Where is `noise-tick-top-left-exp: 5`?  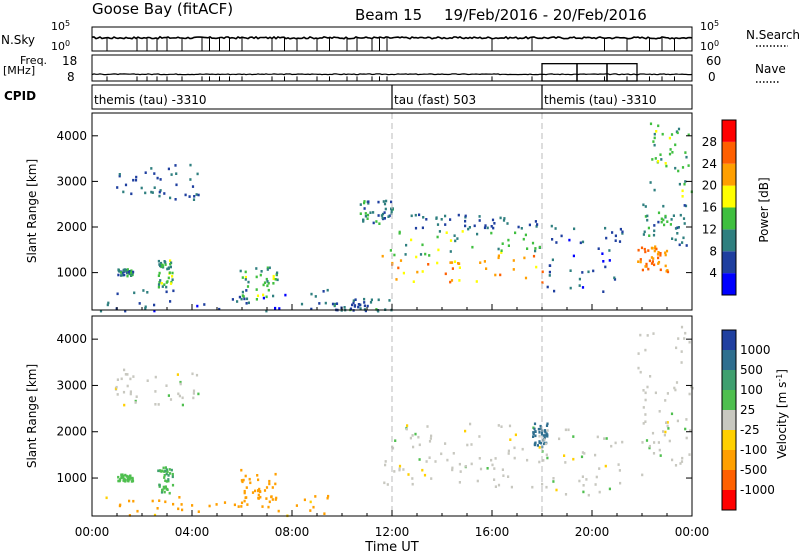 noise-tick-top-left-exp: 5 is located at coordinates (67, 23).